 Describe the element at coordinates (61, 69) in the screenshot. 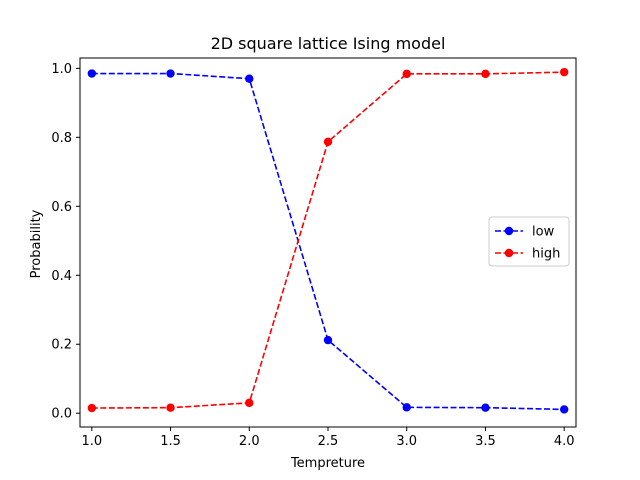

I see `y-tick-label: 1.0` at that location.